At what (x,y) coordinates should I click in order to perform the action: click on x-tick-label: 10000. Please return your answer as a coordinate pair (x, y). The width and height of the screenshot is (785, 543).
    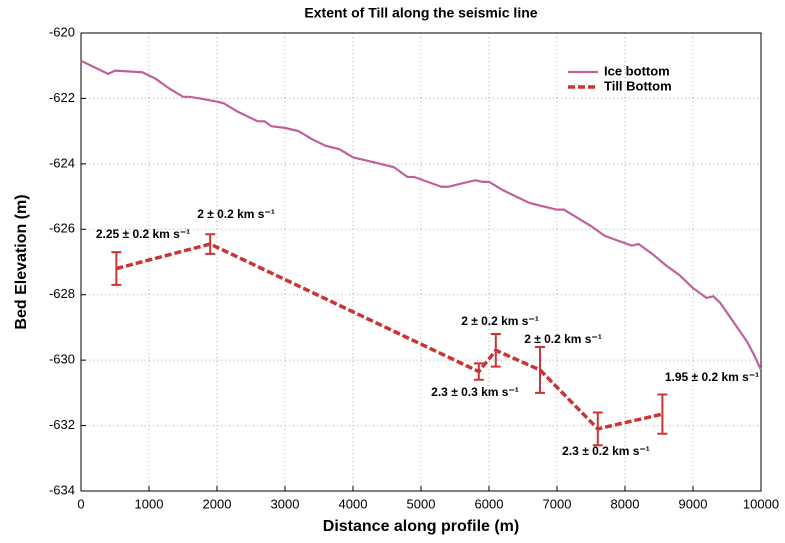
    Looking at the image, I should click on (761, 503).